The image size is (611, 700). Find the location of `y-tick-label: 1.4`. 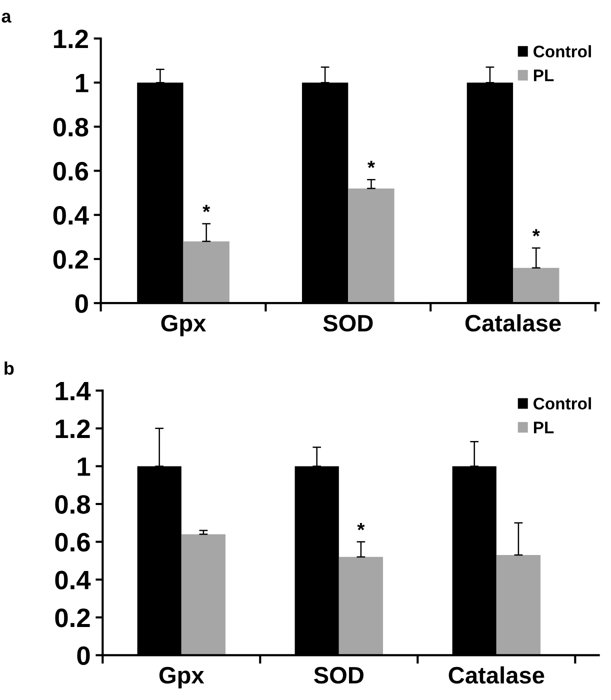

y-tick-label: 1.4 is located at coordinates (73, 391).